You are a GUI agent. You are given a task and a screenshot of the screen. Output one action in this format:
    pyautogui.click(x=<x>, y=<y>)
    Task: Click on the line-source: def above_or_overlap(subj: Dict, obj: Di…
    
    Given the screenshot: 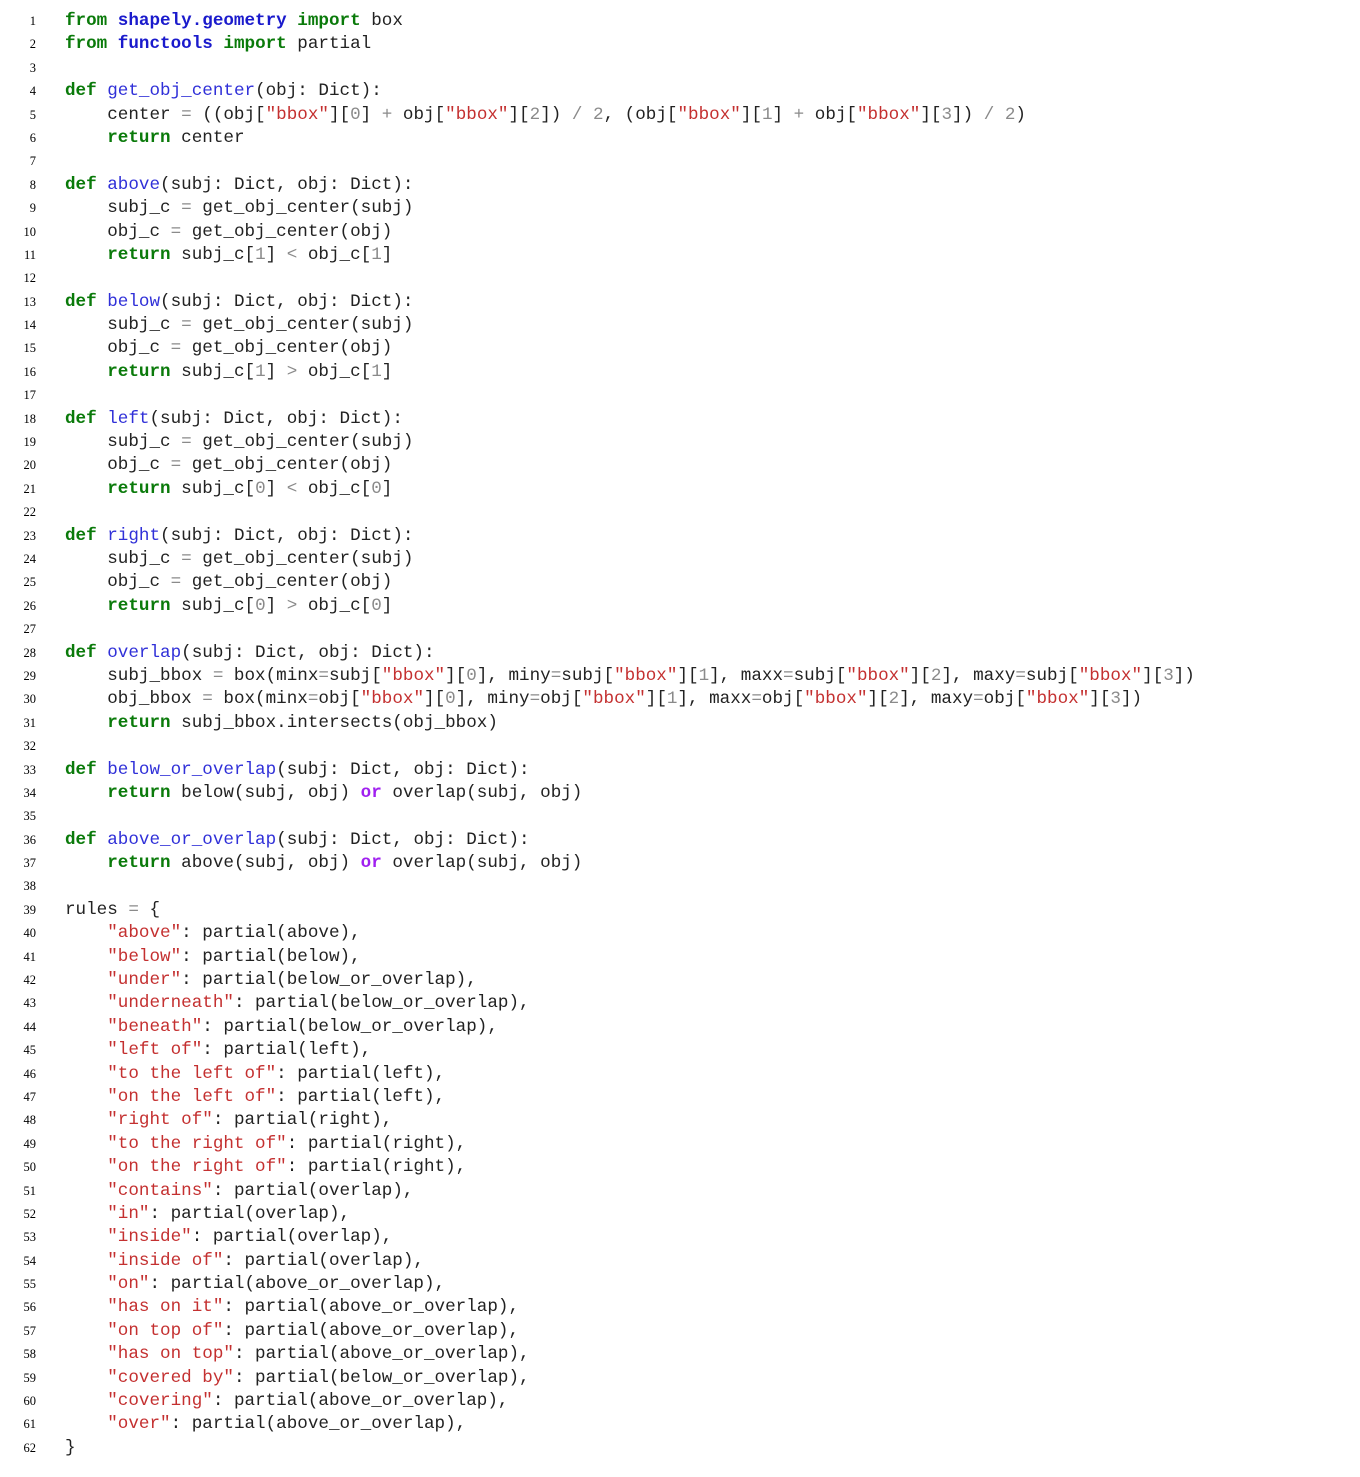 What is the action you would take?
    pyautogui.click(x=297, y=840)
    